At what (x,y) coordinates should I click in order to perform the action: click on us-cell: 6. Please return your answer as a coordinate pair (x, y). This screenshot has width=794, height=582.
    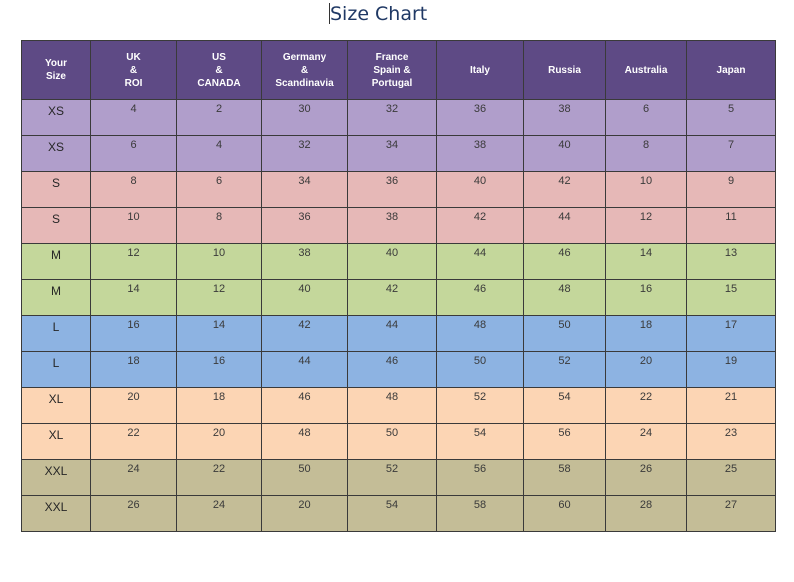
    Looking at the image, I should click on (219, 189).